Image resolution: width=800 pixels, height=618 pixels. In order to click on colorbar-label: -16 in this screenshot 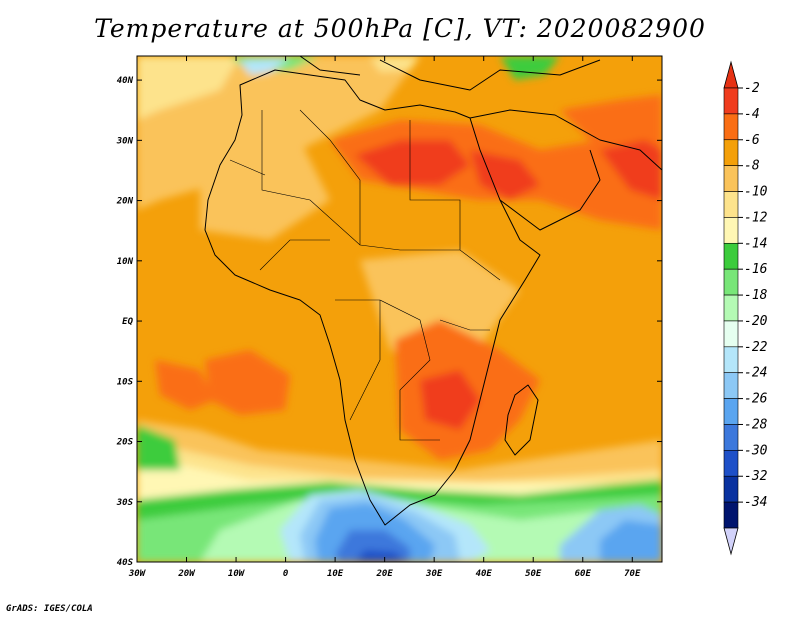, I will do `click(756, 269)`.